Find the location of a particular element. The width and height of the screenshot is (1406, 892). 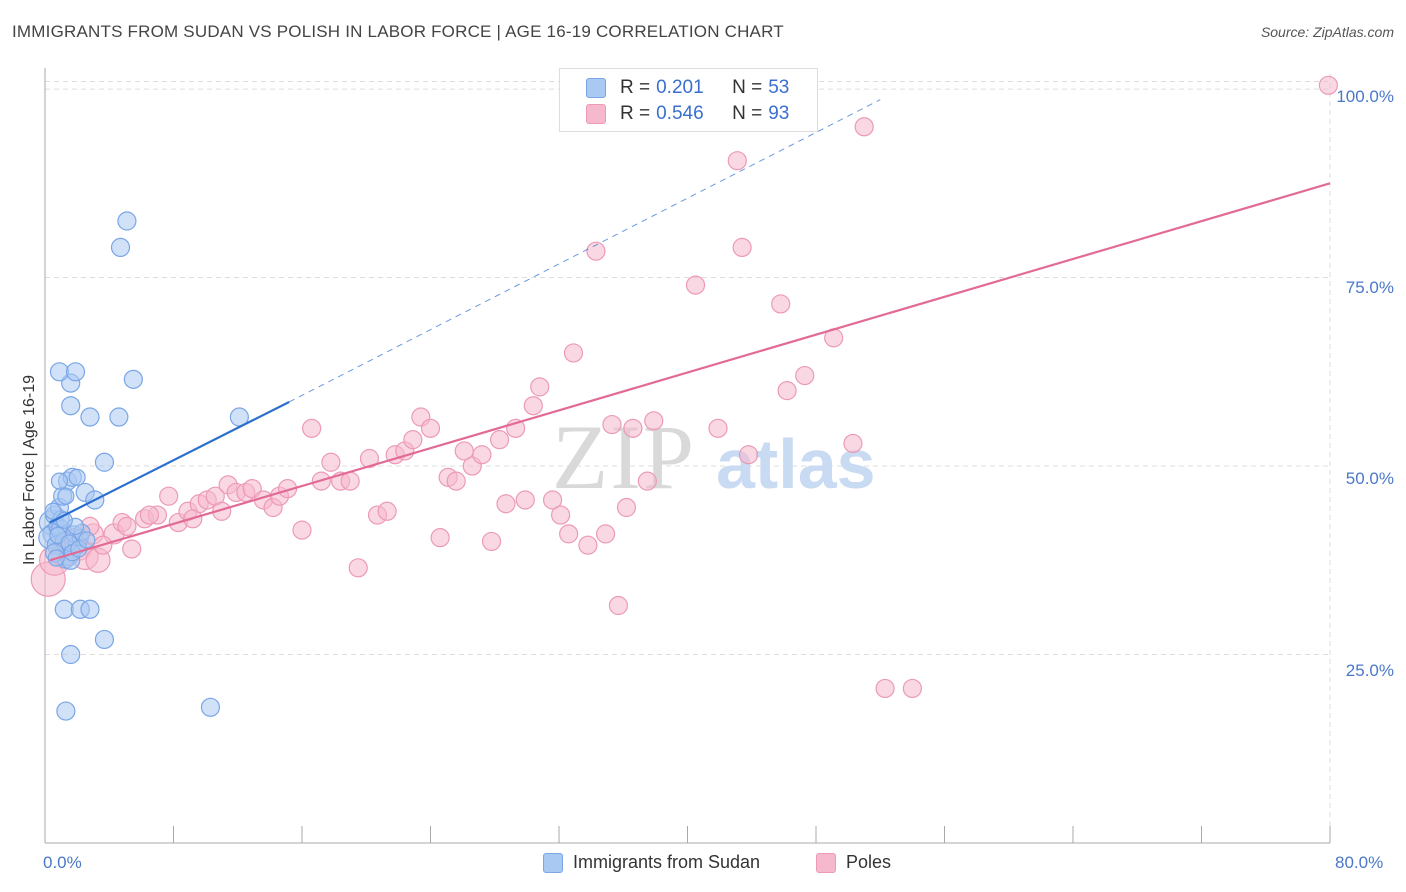

bottom-legend-sudan: Immigrants from Sudan is located at coordinates (651, 862).